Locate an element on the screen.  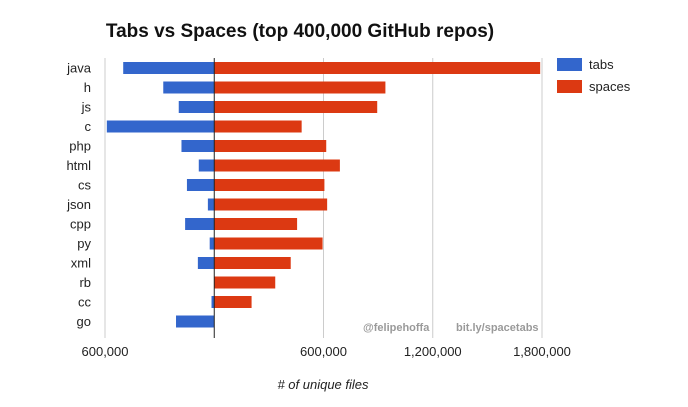
bar-spaces-rb is located at coordinates (245, 282).